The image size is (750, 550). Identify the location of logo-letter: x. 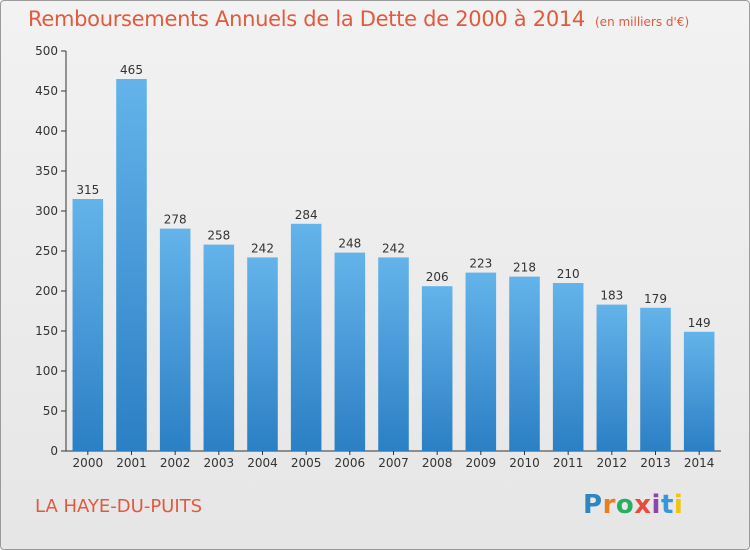
(643, 505).